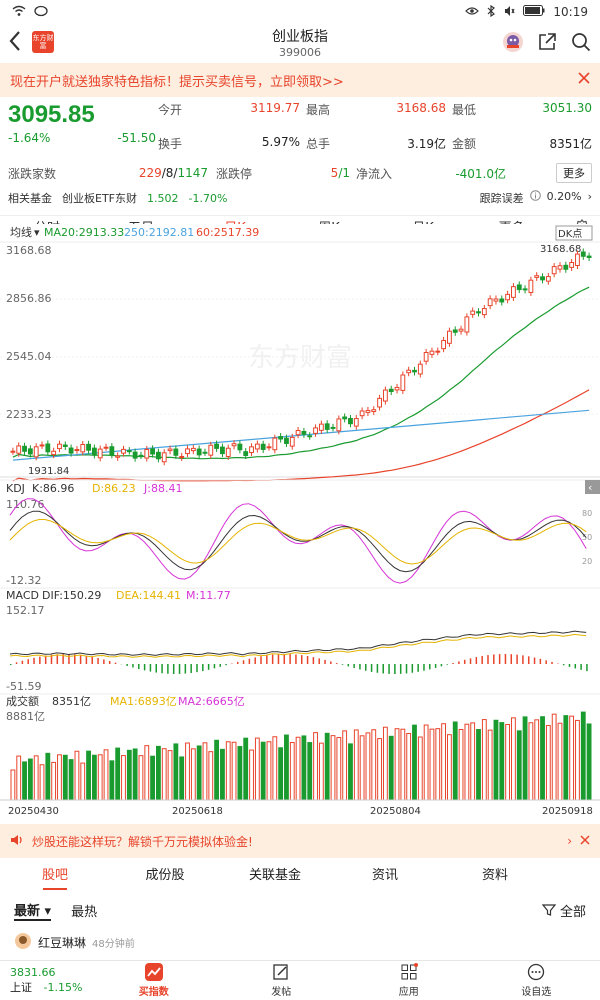  Describe the element at coordinates (472, 12) in the screenshot. I see `eye-icon` at that location.